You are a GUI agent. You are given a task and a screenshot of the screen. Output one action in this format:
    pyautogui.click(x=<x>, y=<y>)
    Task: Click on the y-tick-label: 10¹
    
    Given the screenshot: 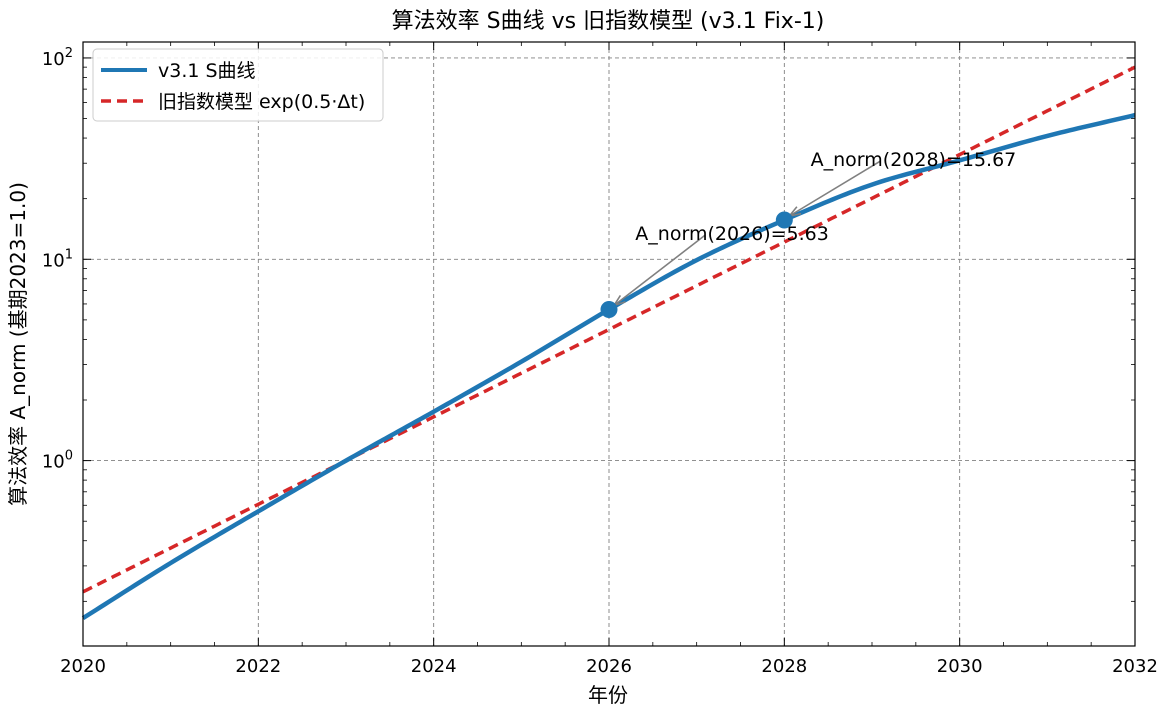 What is the action you would take?
    pyautogui.click(x=57, y=259)
    